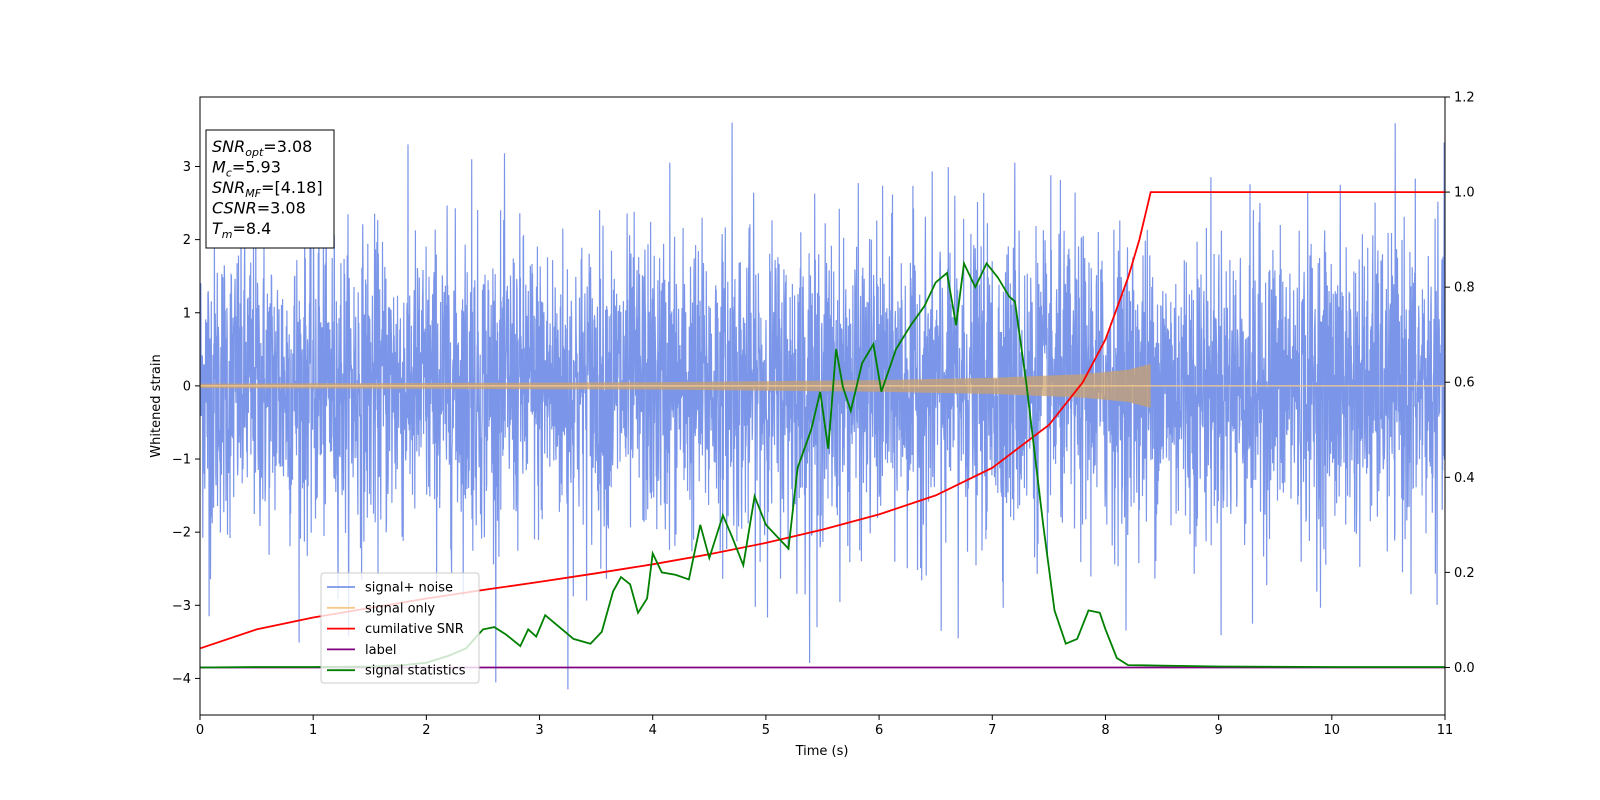 The image size is (1600, 800). I want to click on x-tick-label: 3, so click(539, 730).